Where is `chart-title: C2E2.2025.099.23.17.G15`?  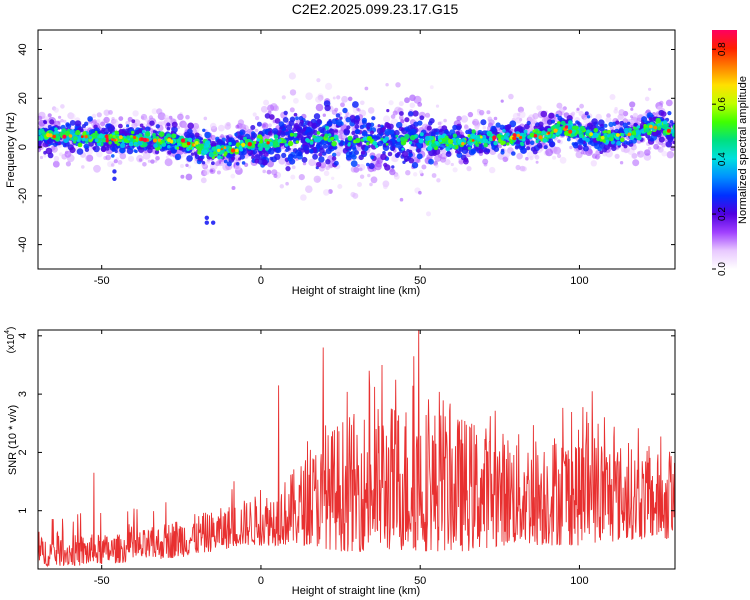 chart-title: C2E2.2025.099.23.17.G15 is located at coordinates (375, 9).